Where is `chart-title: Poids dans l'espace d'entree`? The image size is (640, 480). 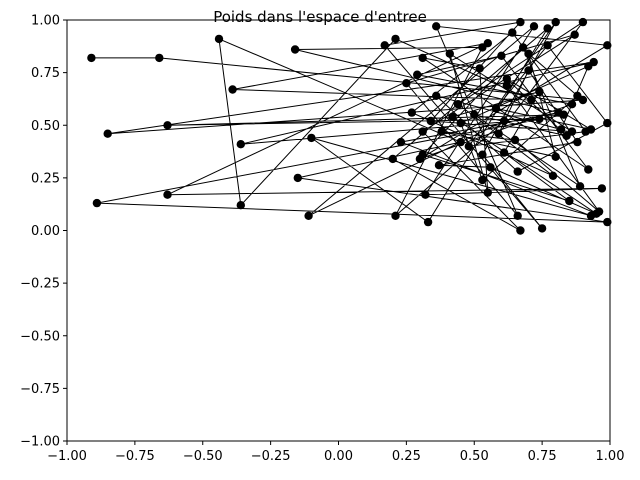
chart-title: Poids dans l'espace d'entree is located at coordinates (320, 17).